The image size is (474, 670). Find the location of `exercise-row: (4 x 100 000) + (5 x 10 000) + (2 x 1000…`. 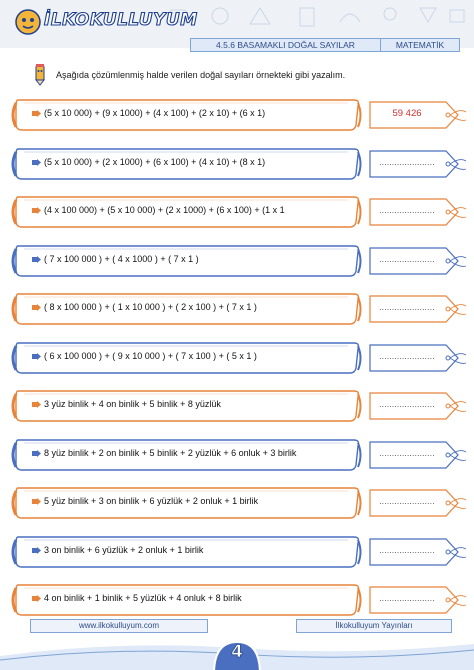

exercise-row: (4 x 100 000) + (5 x 10 000) + (2 x 1000… is located at coordinates (240, 212).